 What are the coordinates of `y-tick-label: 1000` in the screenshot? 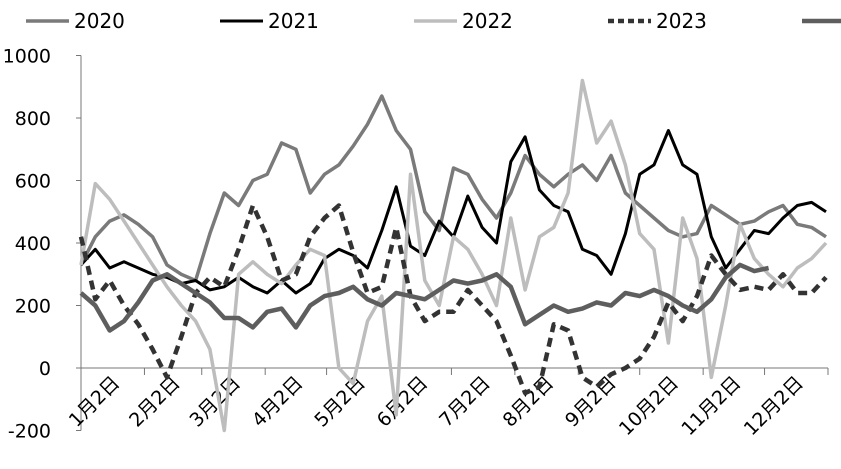 It's located at (27, 57).